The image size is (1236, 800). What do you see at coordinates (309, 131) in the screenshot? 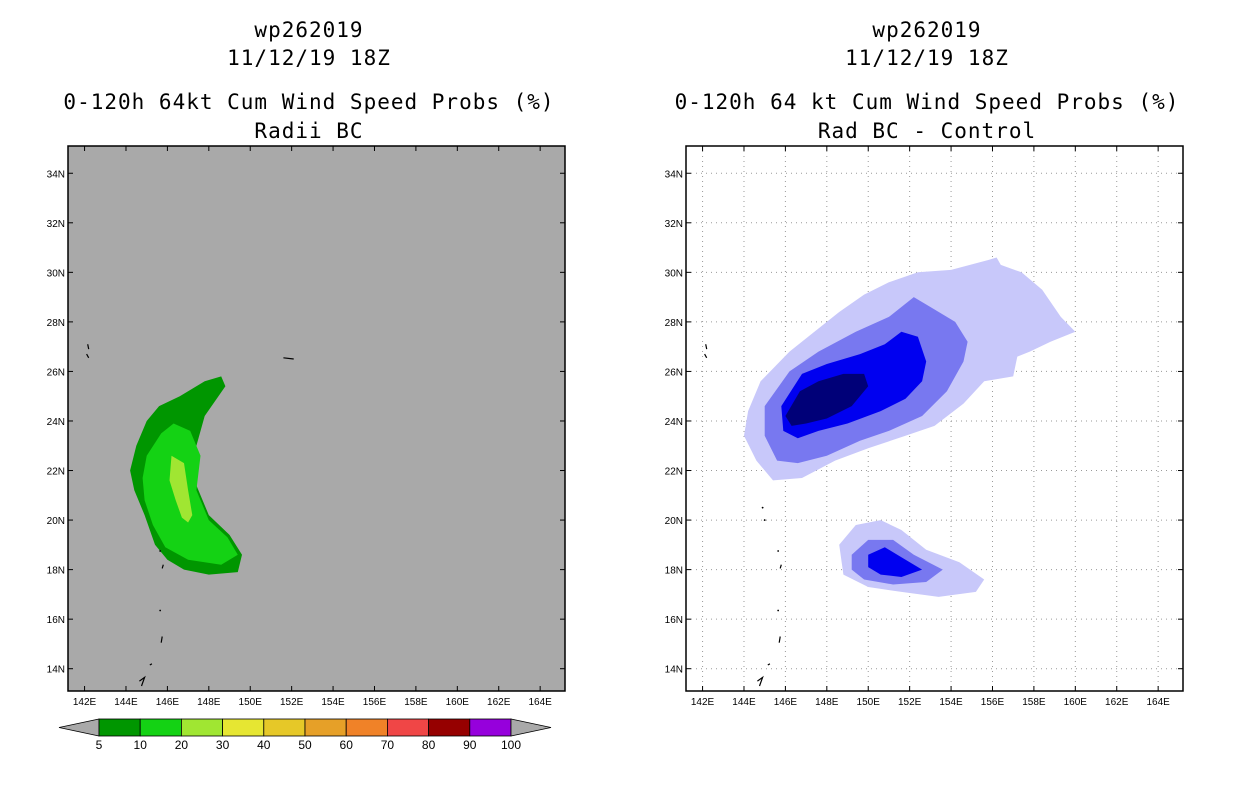
I see `chart-title-subtitle: Radii BC` at bounding box center [309, 131].